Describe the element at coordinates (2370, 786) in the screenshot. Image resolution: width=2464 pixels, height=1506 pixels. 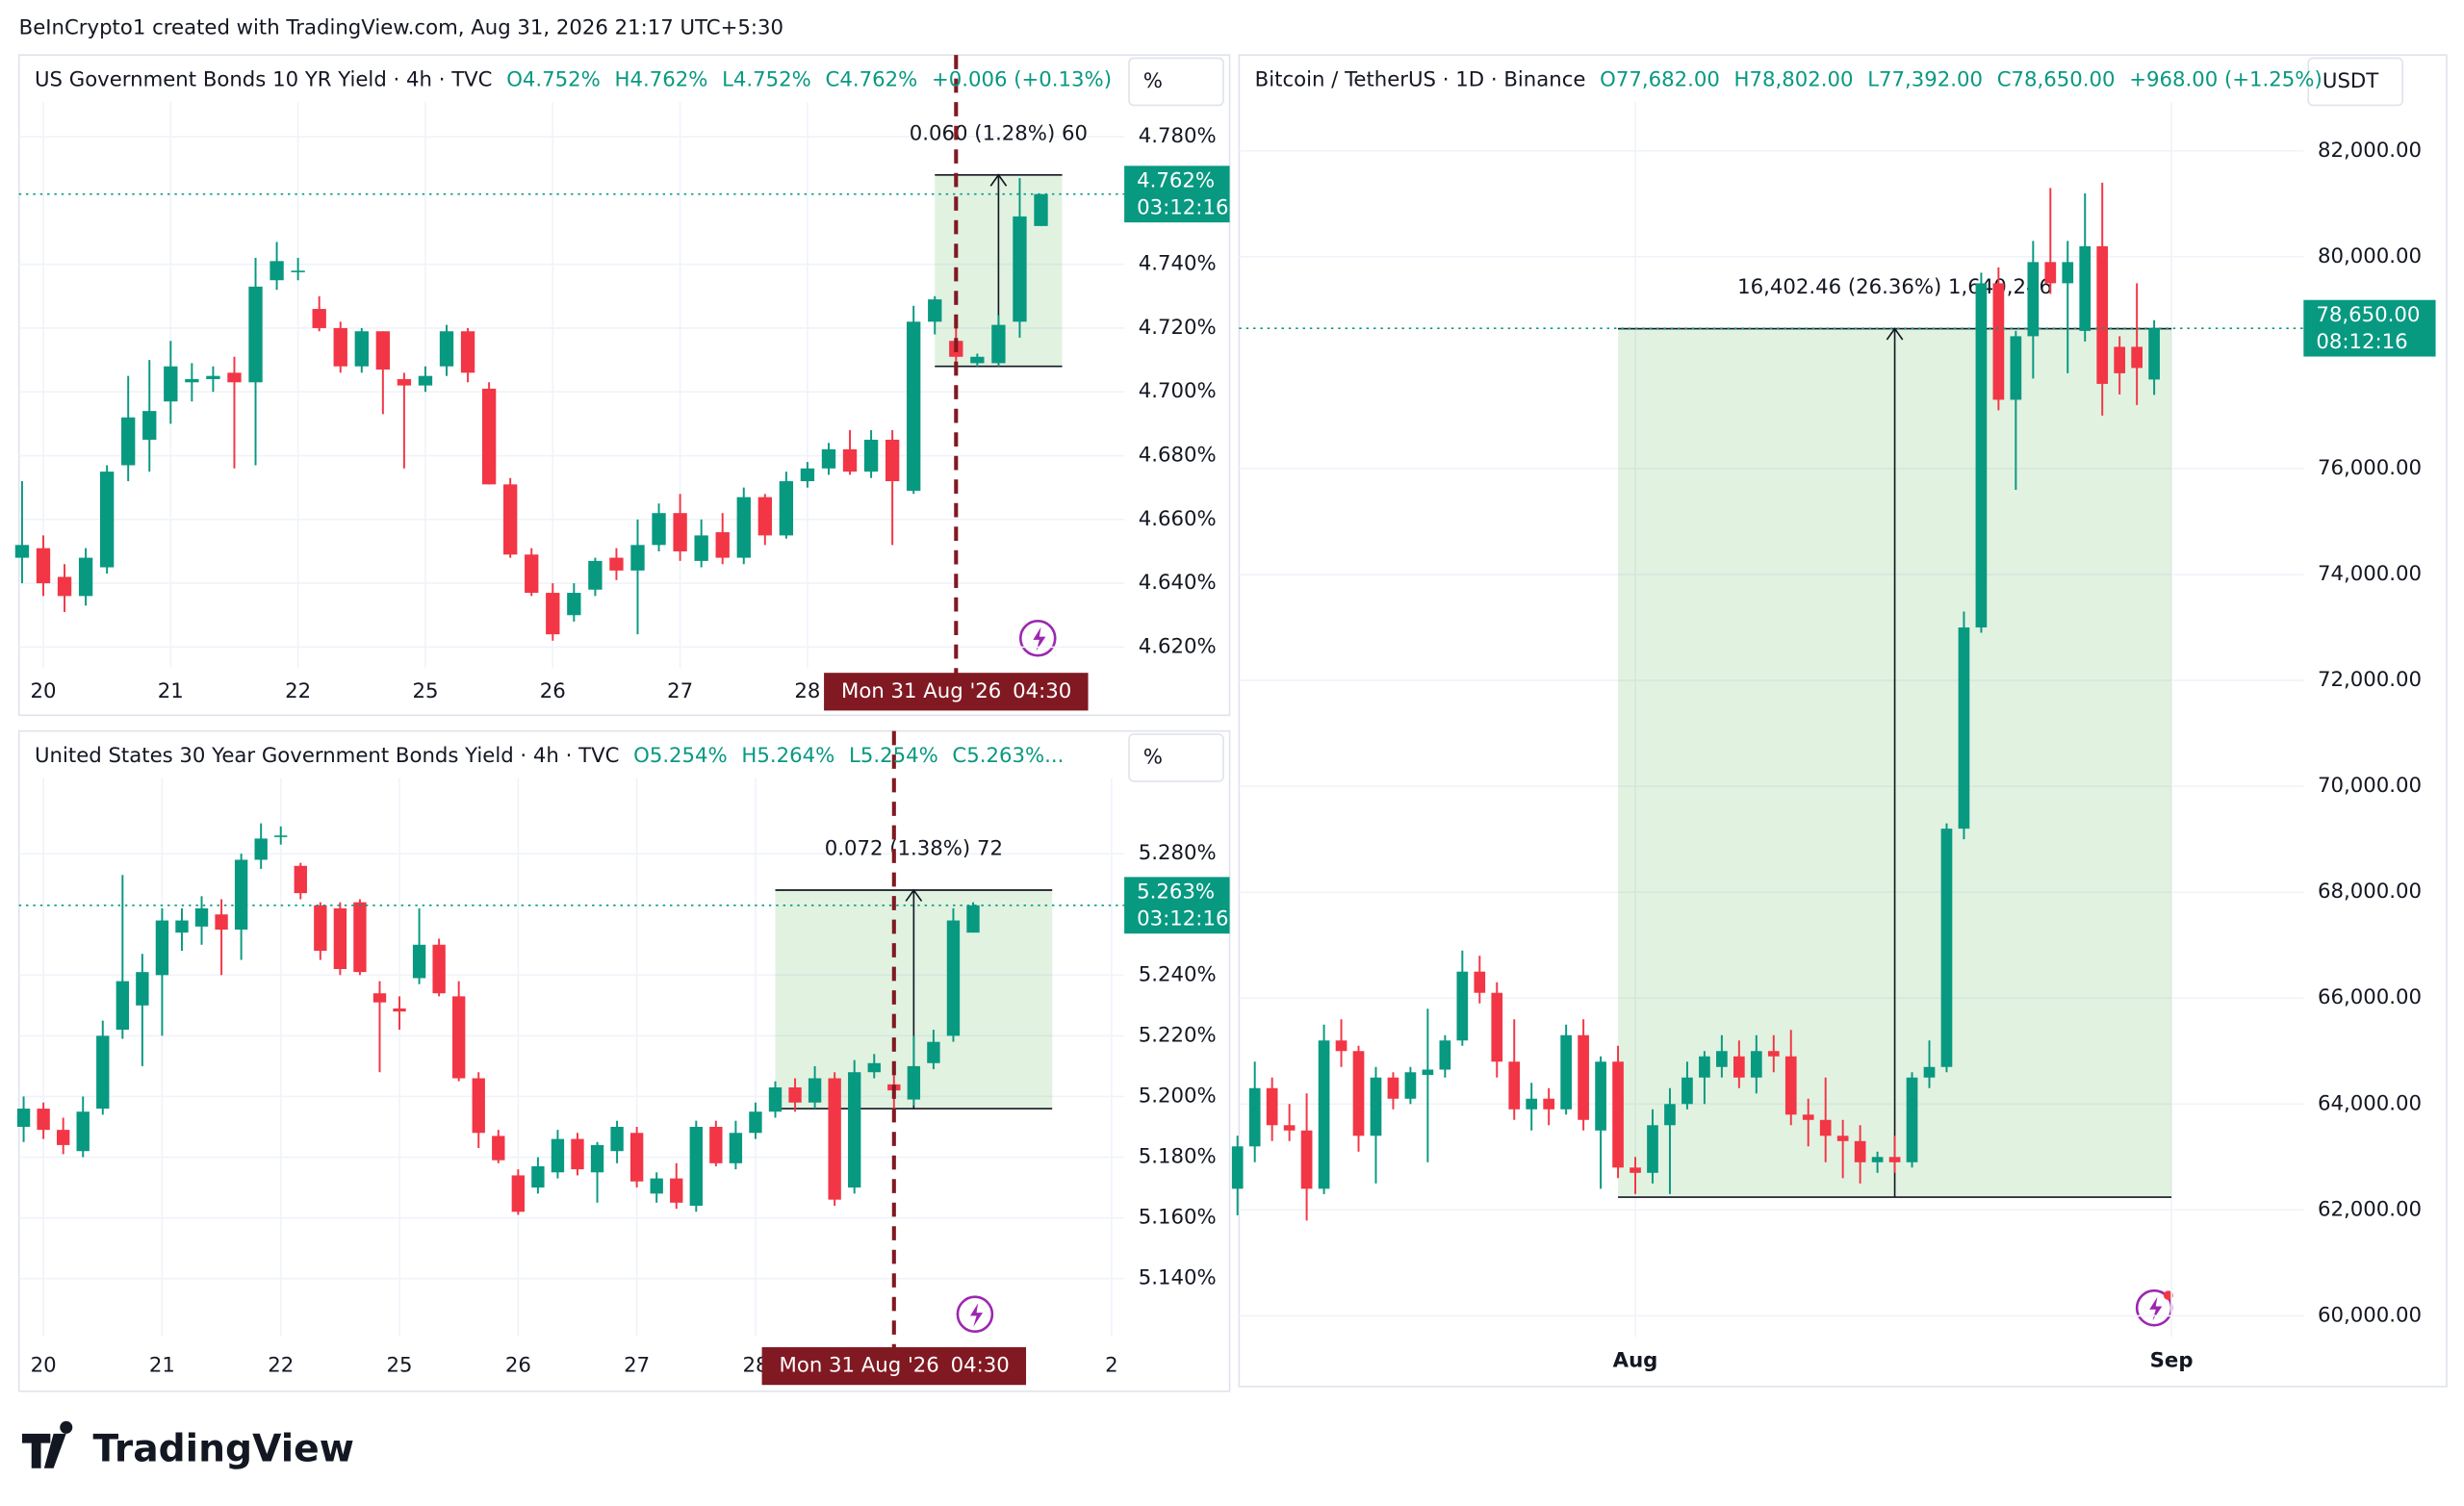
I see `y-tick-label: 70,000.00` at that location.